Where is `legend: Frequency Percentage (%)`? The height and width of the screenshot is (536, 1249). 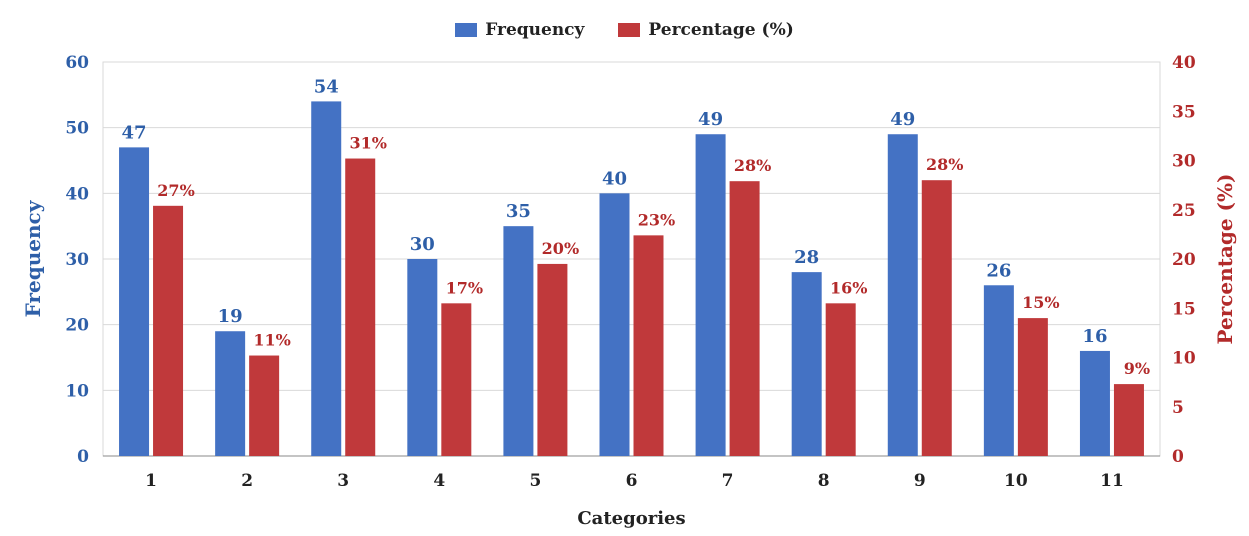 legend: Frequency Percentage (%) is located at coordinates (624, 30).